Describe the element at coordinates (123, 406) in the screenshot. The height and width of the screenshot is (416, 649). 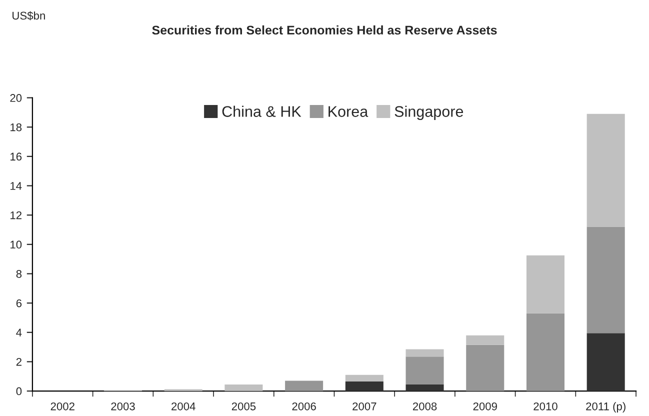
I see `x-tick-label: 2003` at that location.